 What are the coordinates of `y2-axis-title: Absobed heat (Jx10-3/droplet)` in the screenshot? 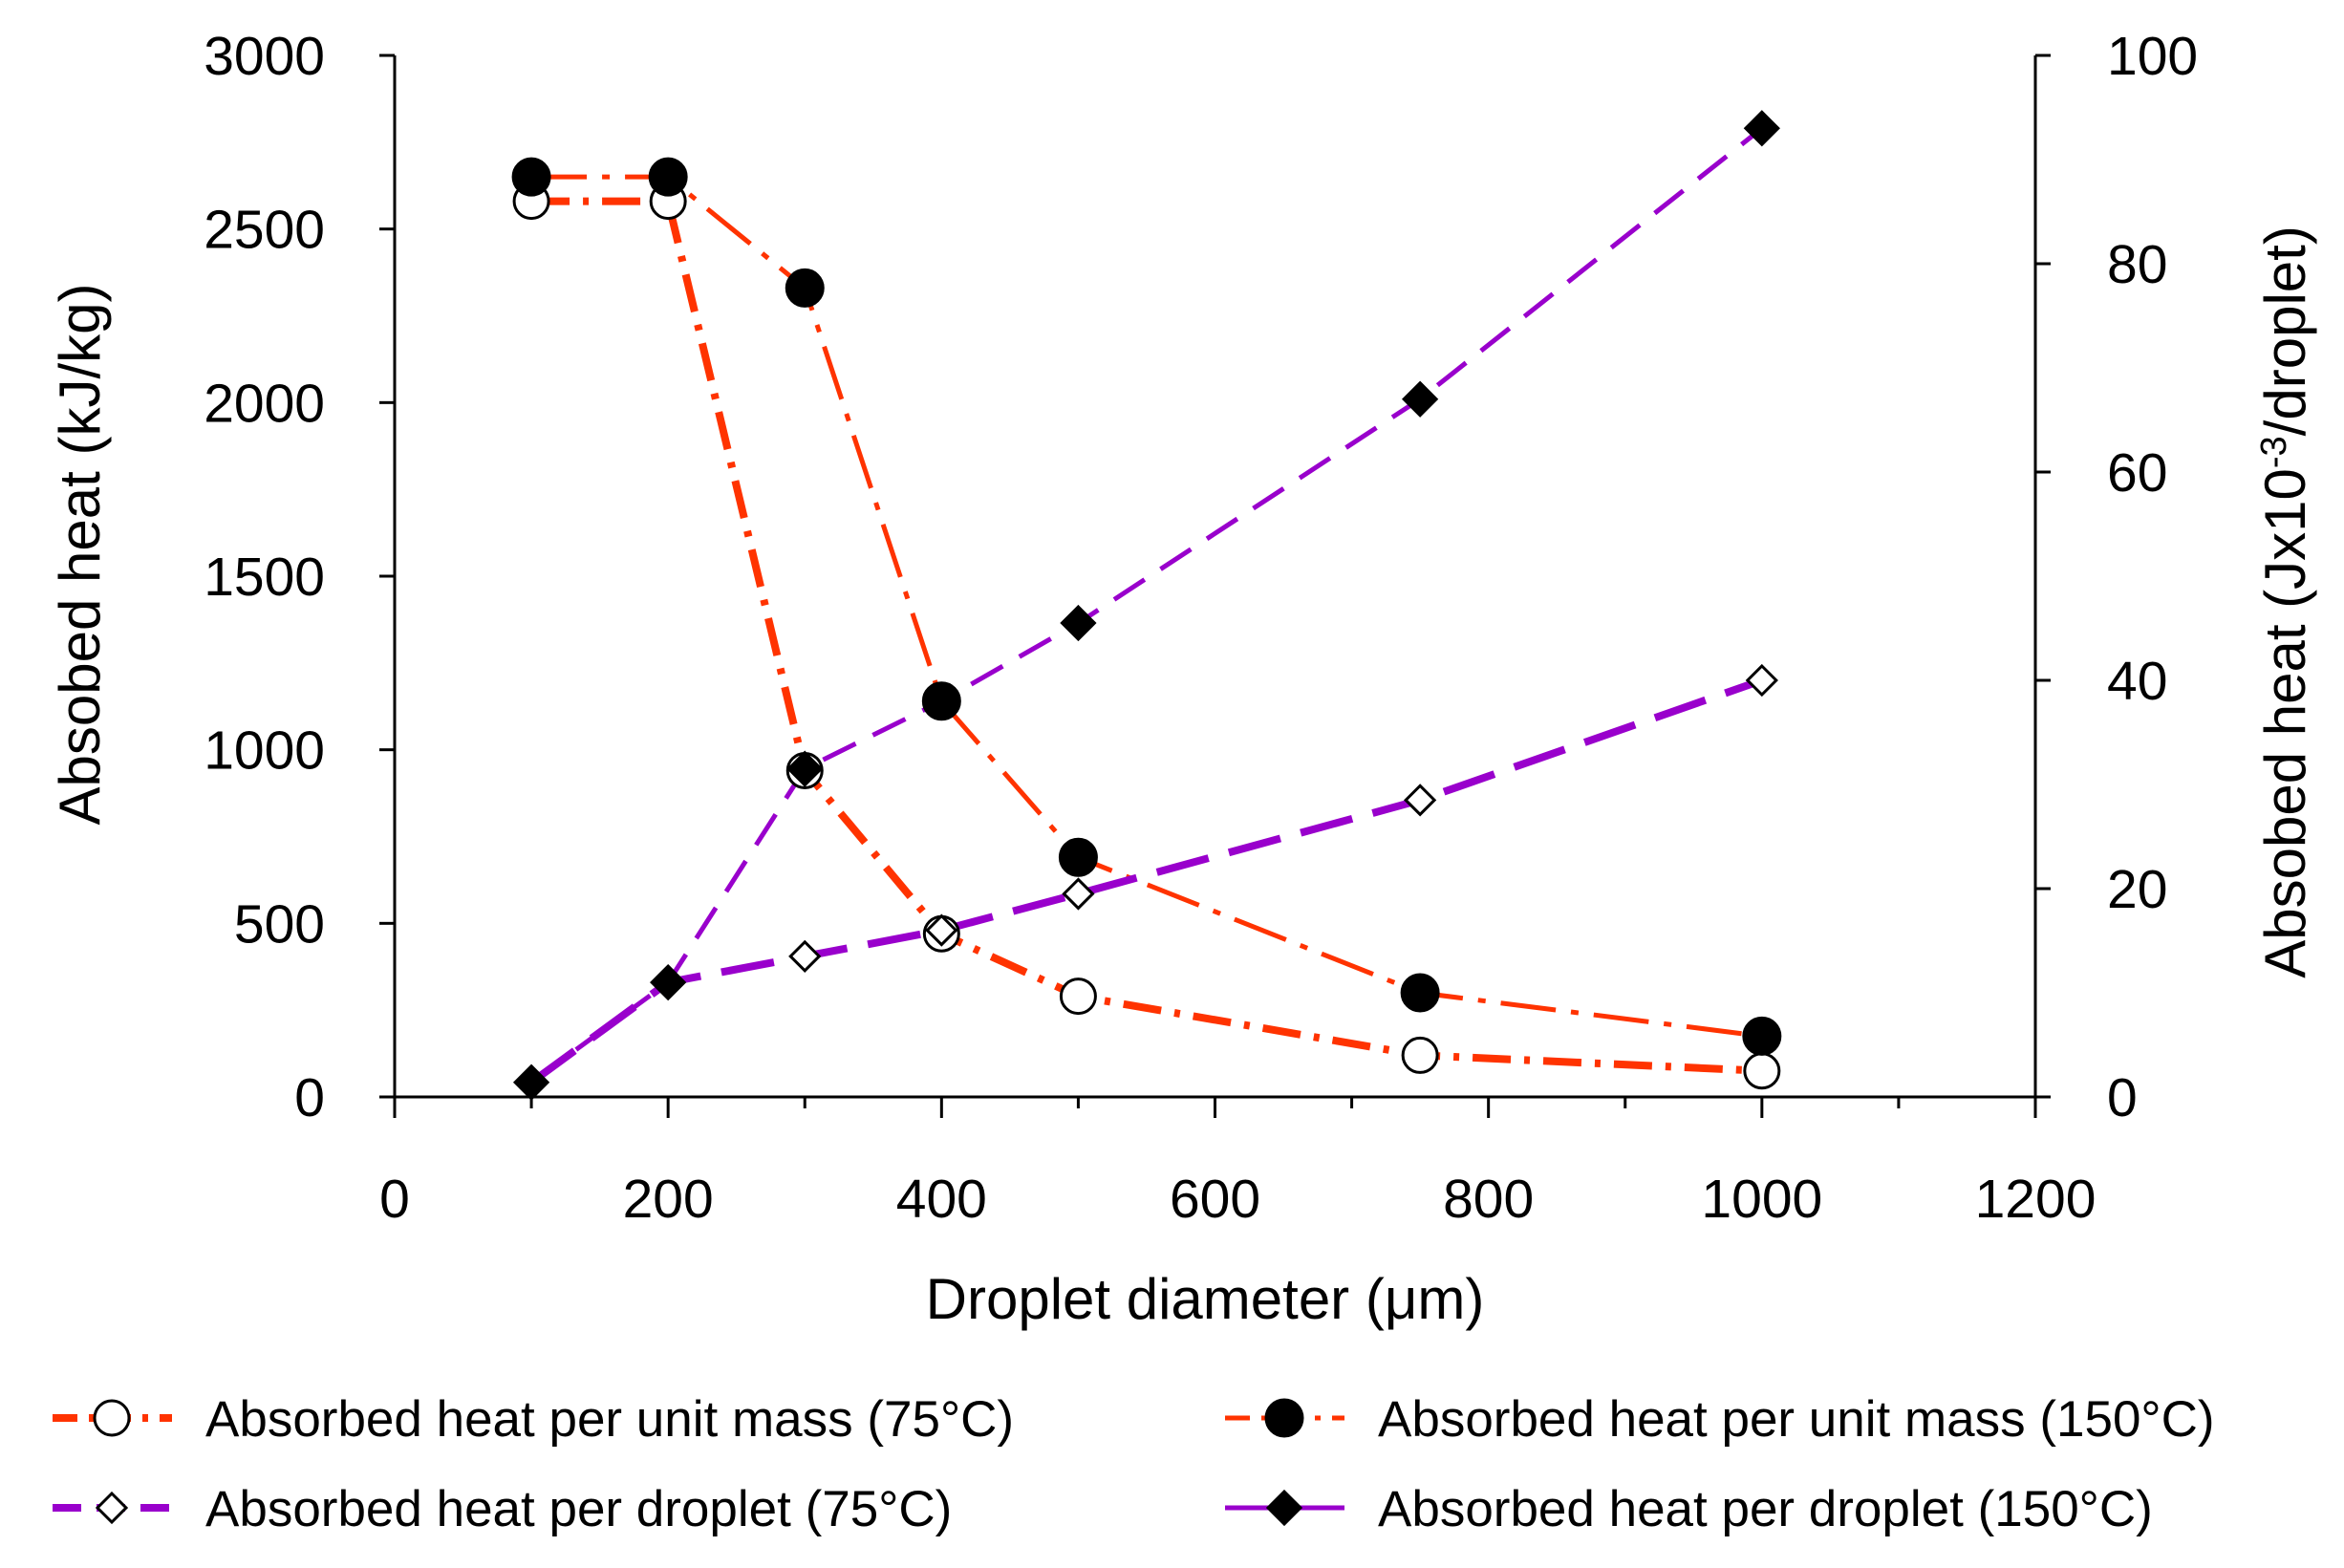 It's located at (2285, 602).